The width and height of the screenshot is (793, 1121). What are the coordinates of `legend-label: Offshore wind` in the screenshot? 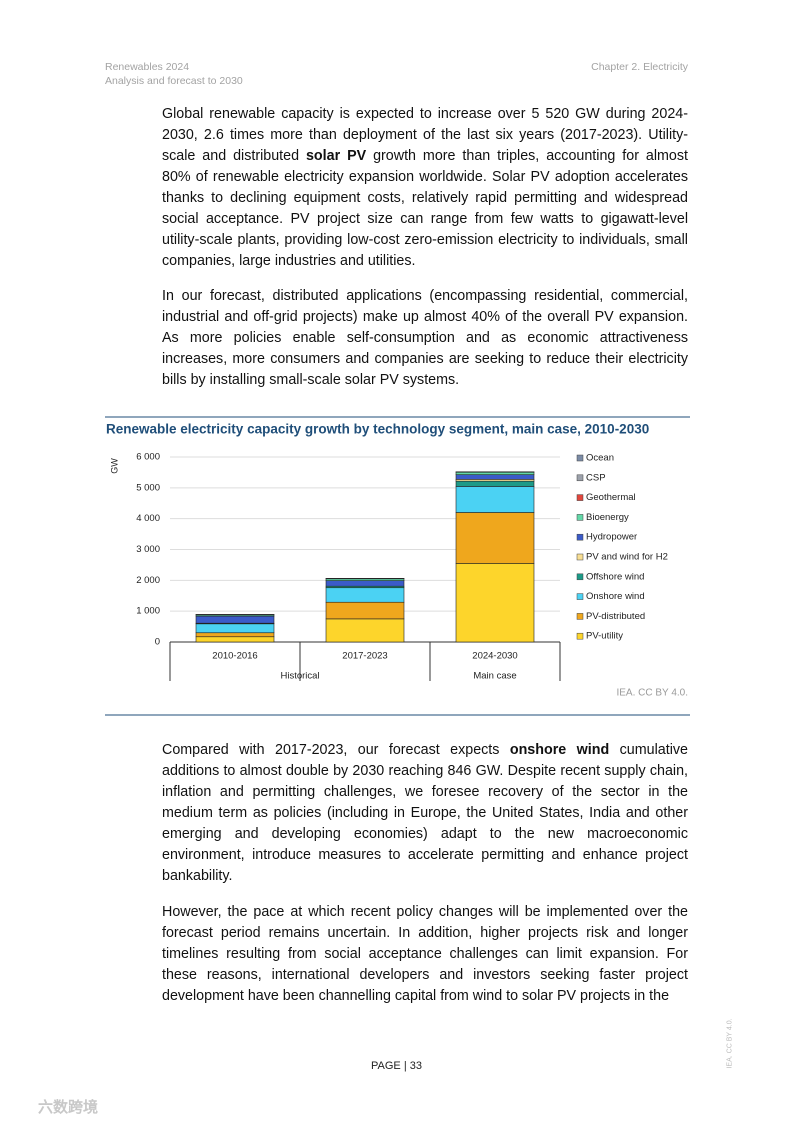 It's located at (615, 576).